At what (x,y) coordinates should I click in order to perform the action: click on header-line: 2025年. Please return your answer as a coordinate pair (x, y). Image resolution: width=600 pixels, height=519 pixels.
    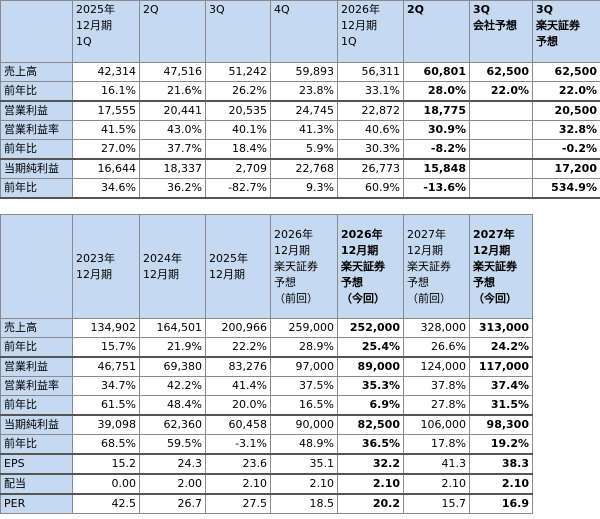
    Looking at the image, I should click on (95, 9).